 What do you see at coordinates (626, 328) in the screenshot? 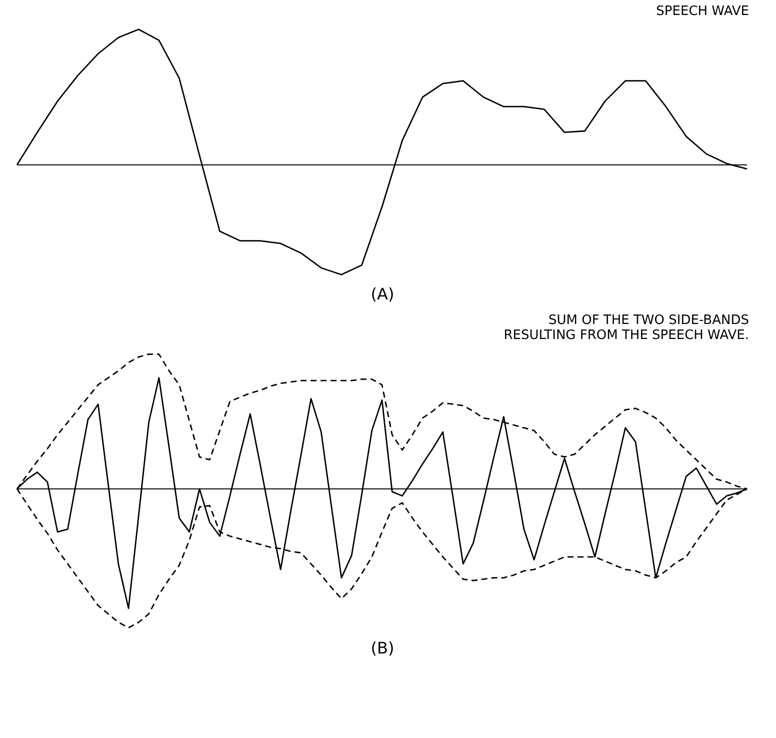
I see `chart-title: SUM OF THE TWO SIDE-BANDS RESULTING FROM THE SPEECH WAVE.` at bounding box center [626, 328].